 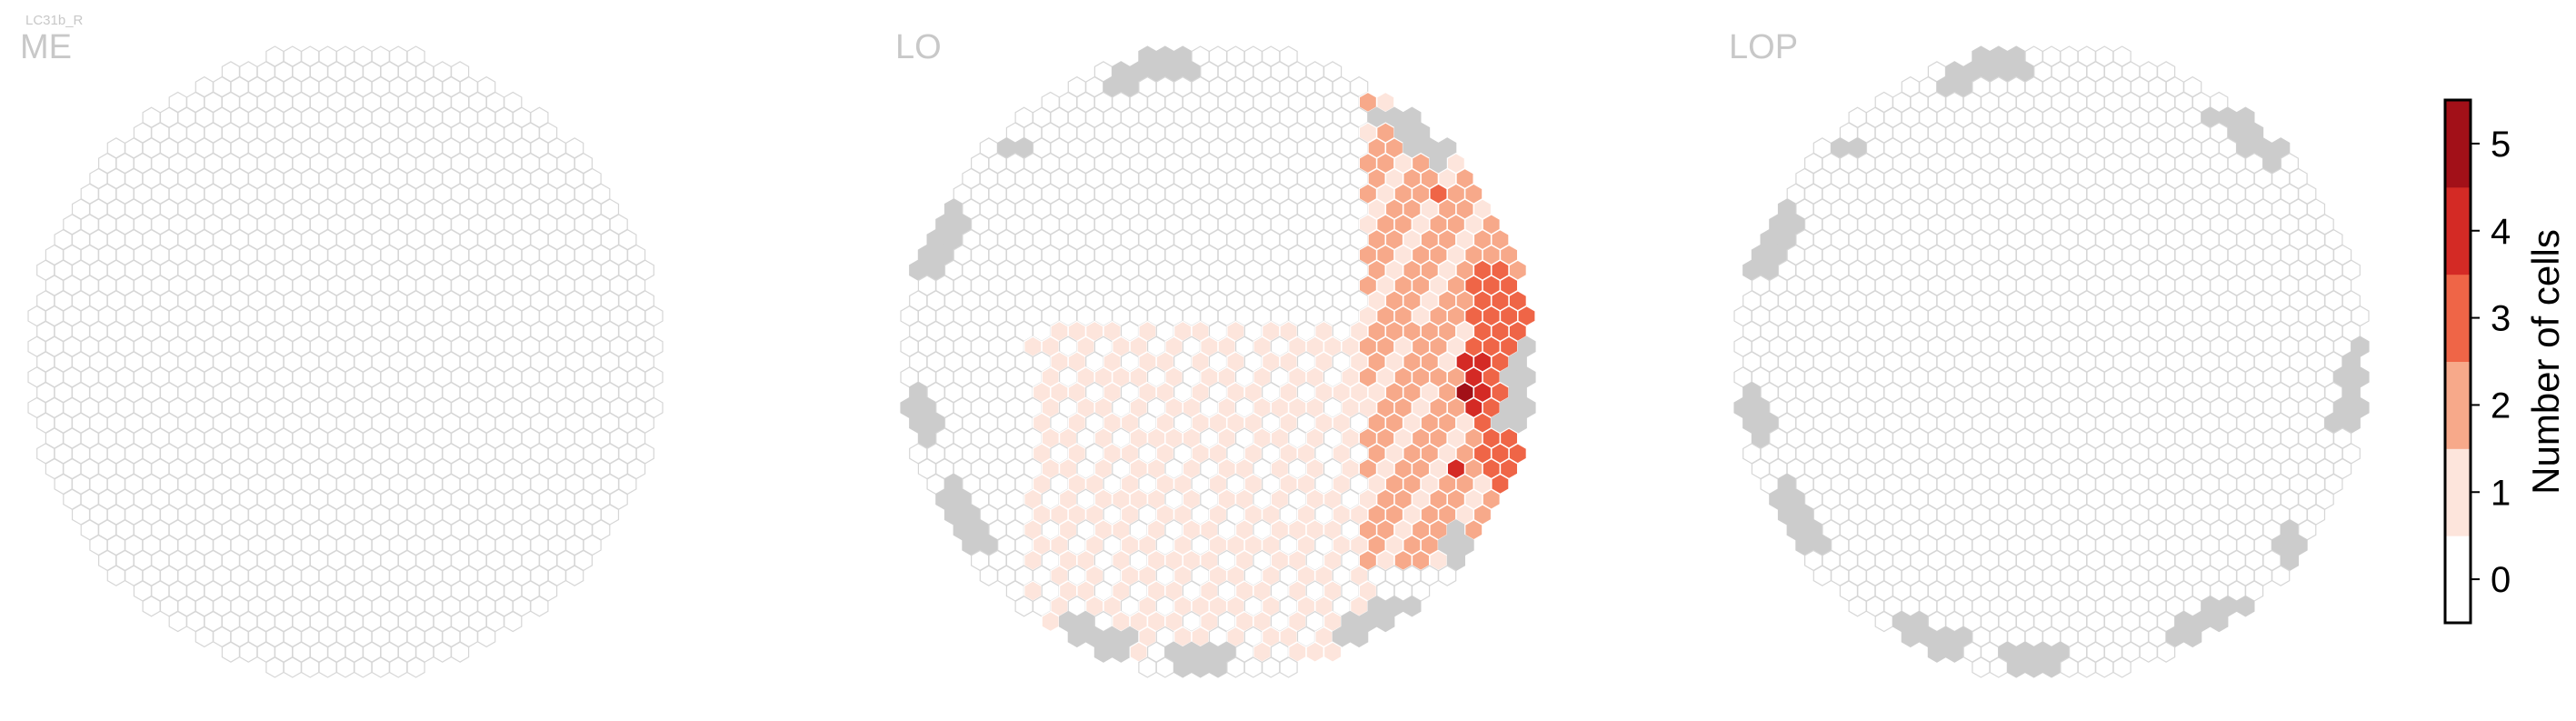 What do you see at coordinates (2501, 406) in the screenshot?
I see `colorbar-tick-label-2: 2` at bounding box center [2501, 406].